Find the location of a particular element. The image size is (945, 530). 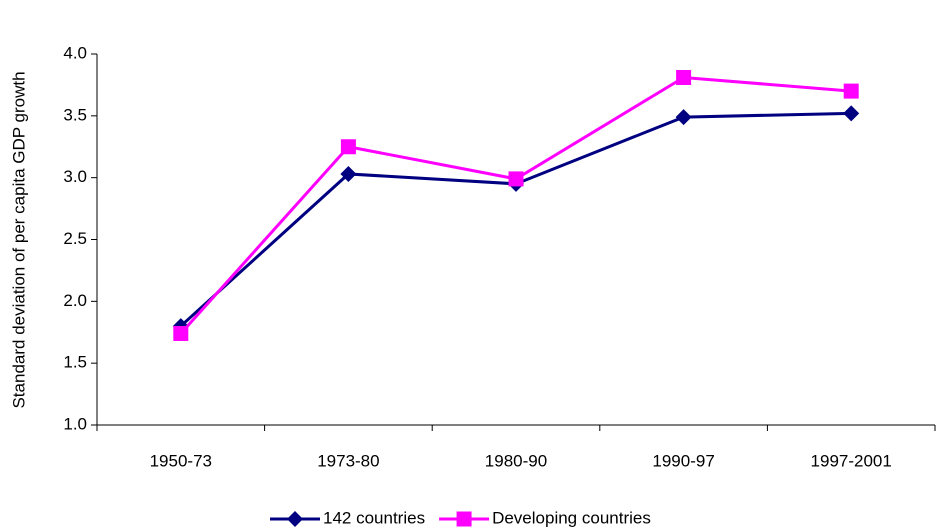

y-tick-label: 1.0 is located at coordinates (75, 423).